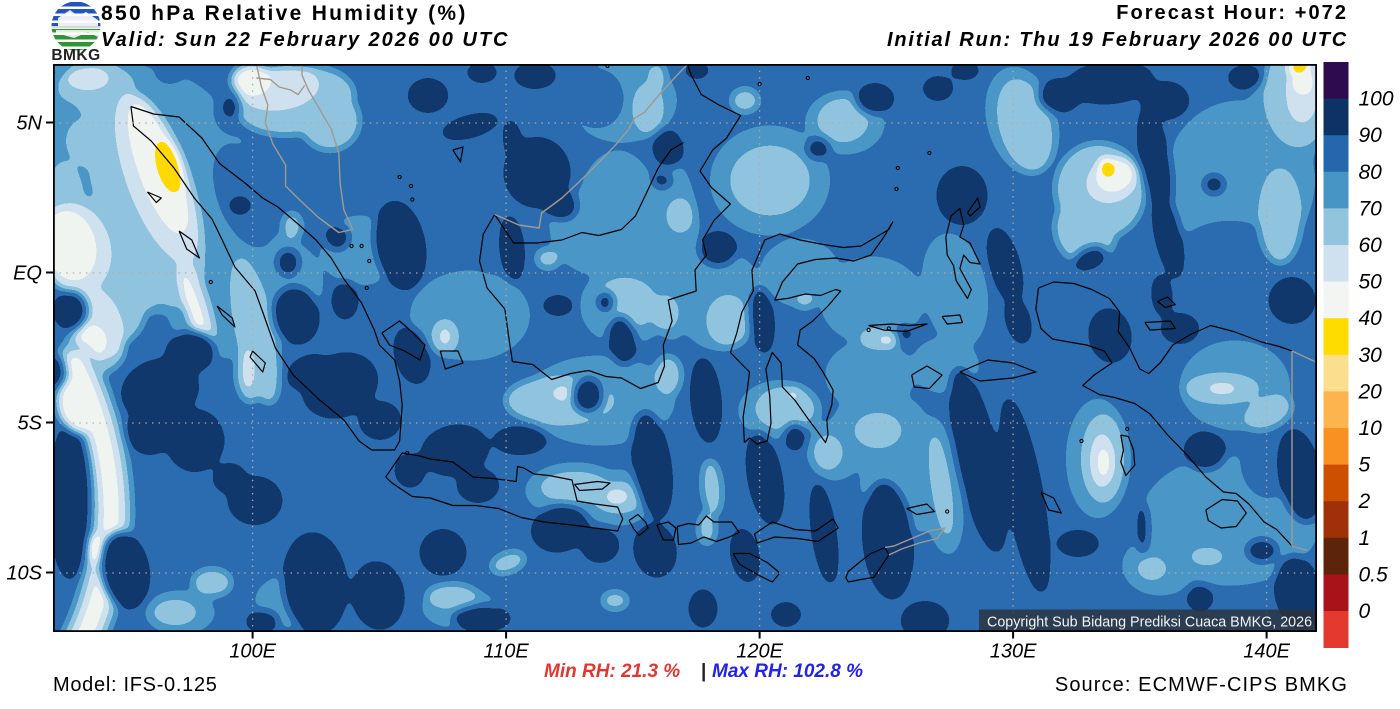 The width and height of the screenshot is (1400, 709). I want to click on svg-text: 10, so click(1371, 428).